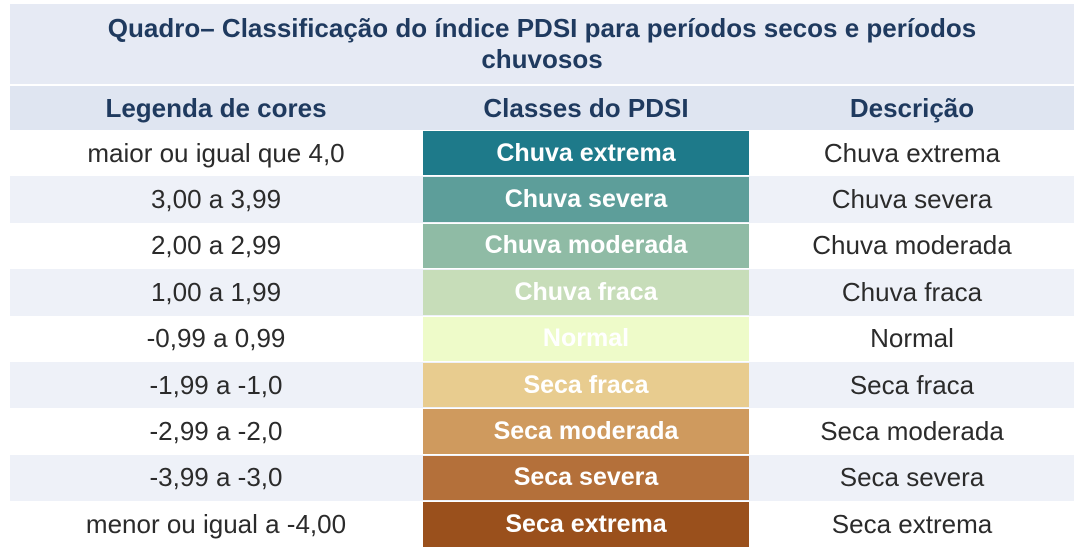 This screenshot has height=551, width=1080. What do you see at coordinates (216, 245) in the screenshot?
I see `range-cell: 2,00 a 2,99` at bounding box center [216, 245].